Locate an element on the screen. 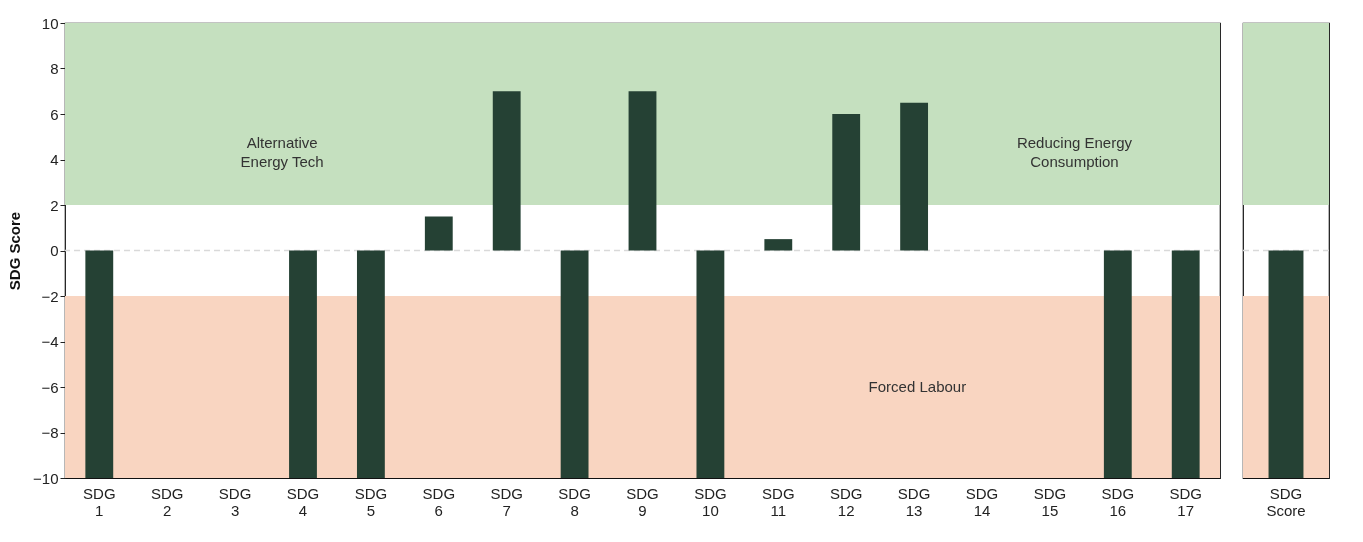  y-tick-label: 6 is located at coordinates (54, 114).